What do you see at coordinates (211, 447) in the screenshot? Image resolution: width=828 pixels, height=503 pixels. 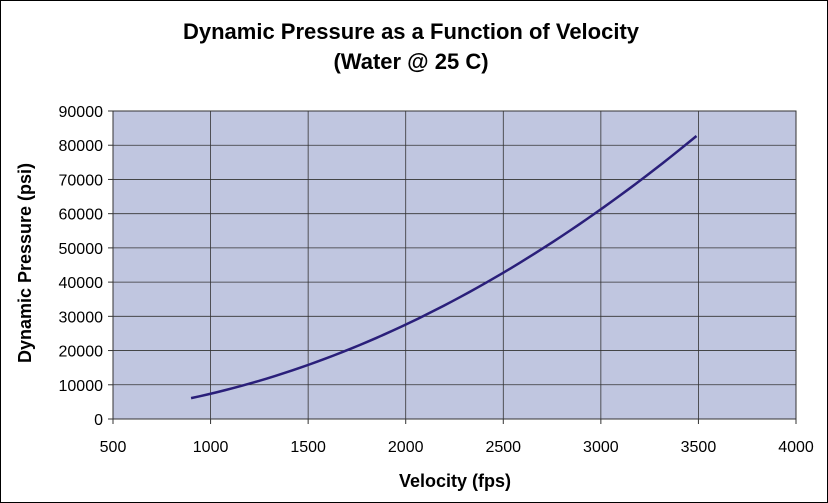 I see `x-tick-label: 1000` at bounding box center [211, 447].